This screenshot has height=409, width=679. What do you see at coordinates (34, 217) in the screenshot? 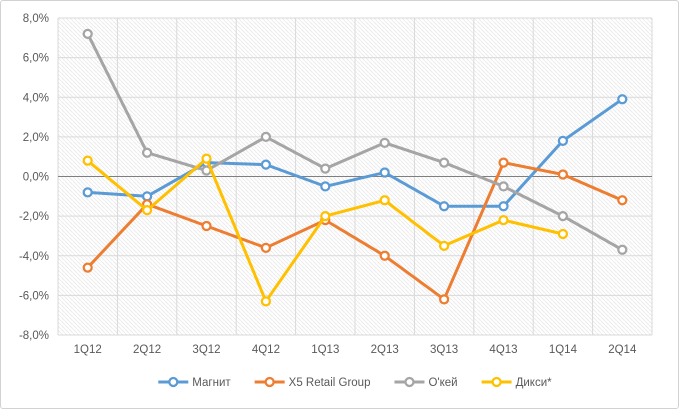
I see `y-axis-label: -2,0%` at bounding box center [34, 217].